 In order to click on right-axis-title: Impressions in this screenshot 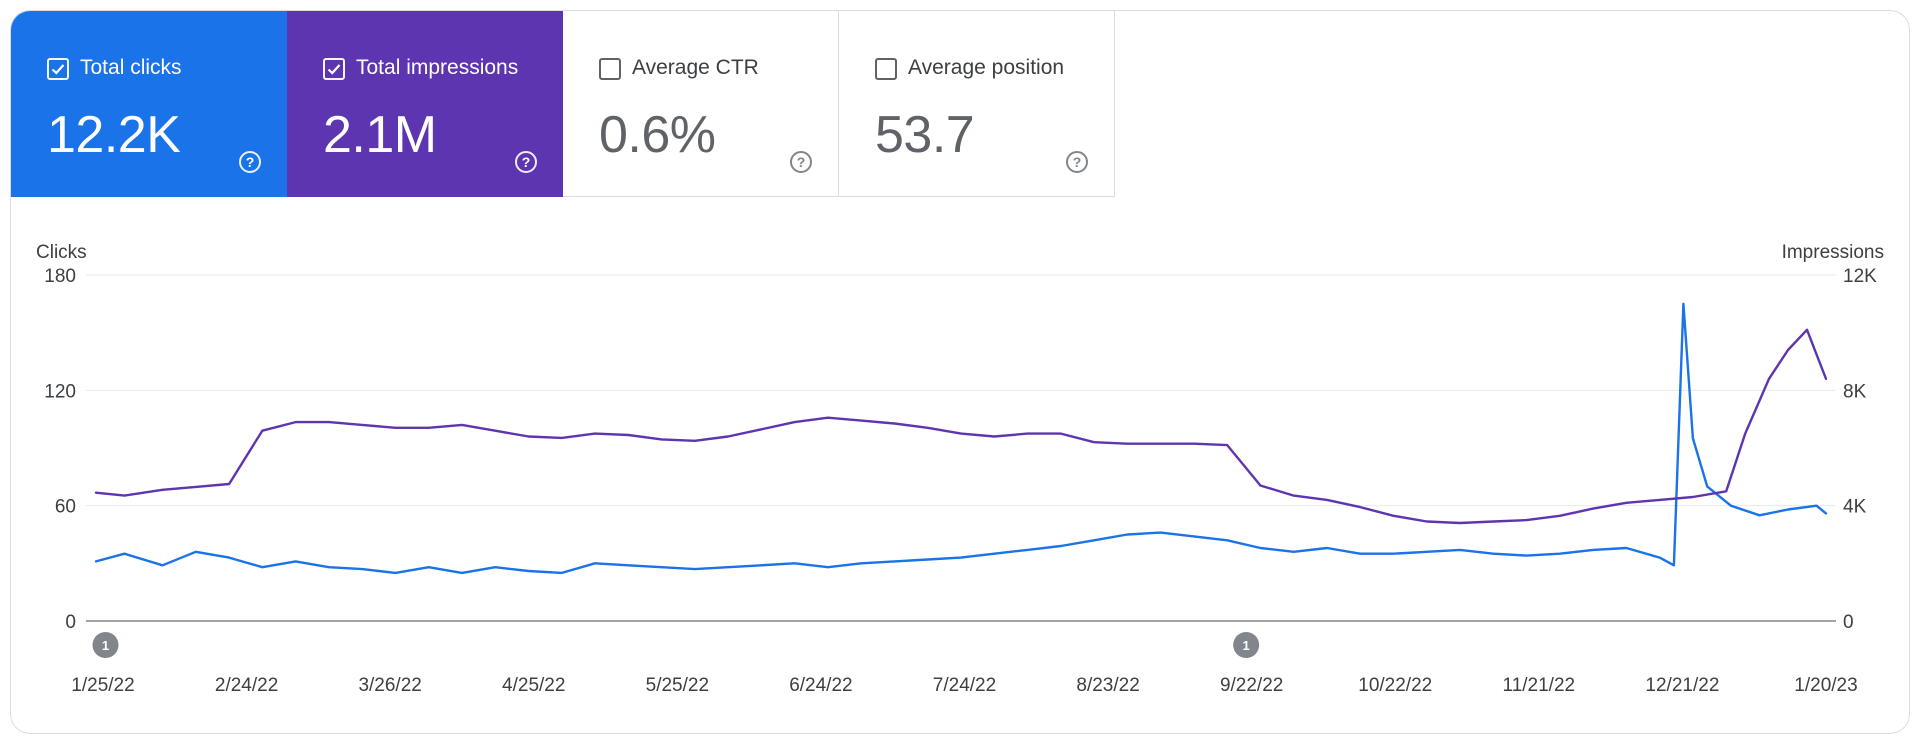, I will do `click(1833, 252)`.